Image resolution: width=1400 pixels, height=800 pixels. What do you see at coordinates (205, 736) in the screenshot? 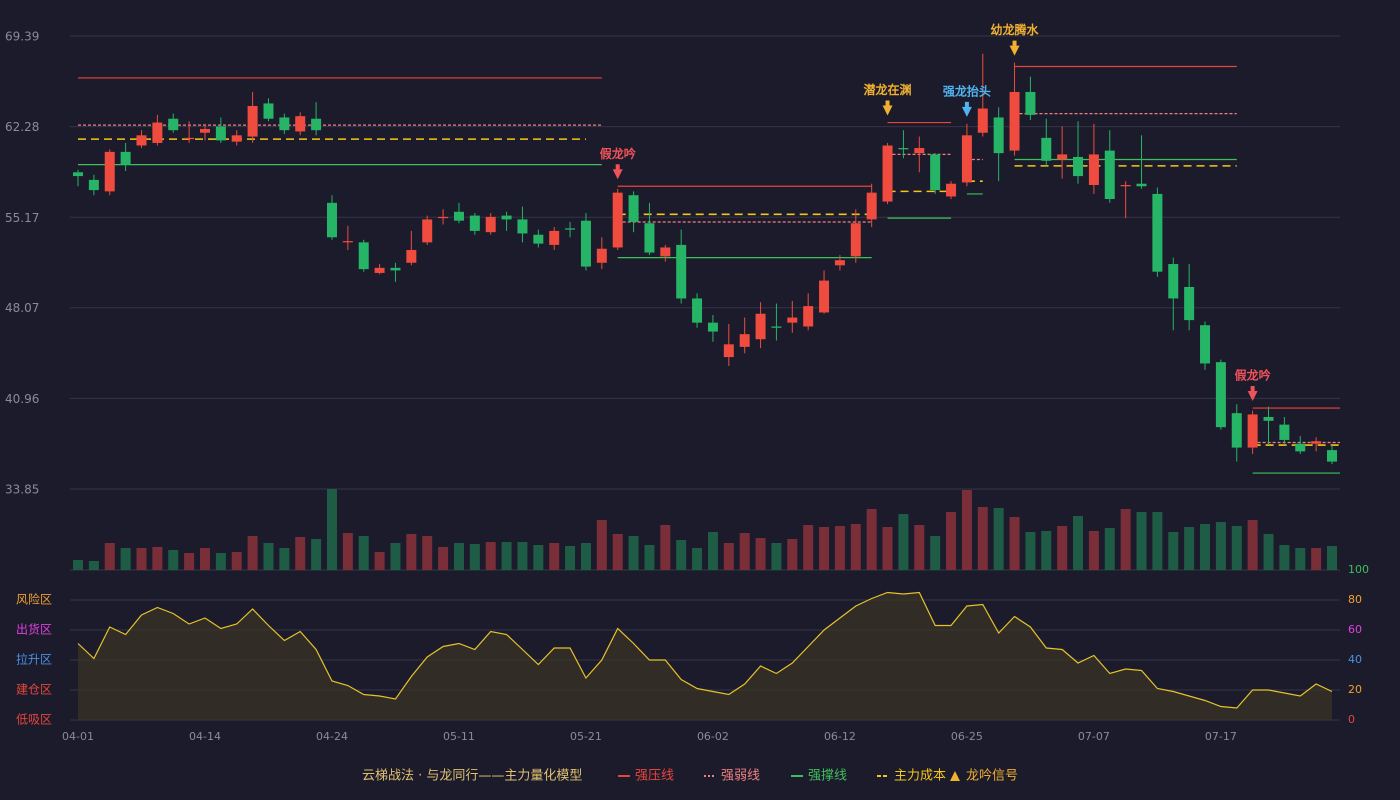
I see `x-tick-label: 04-14` at bounding box center [205, 736].